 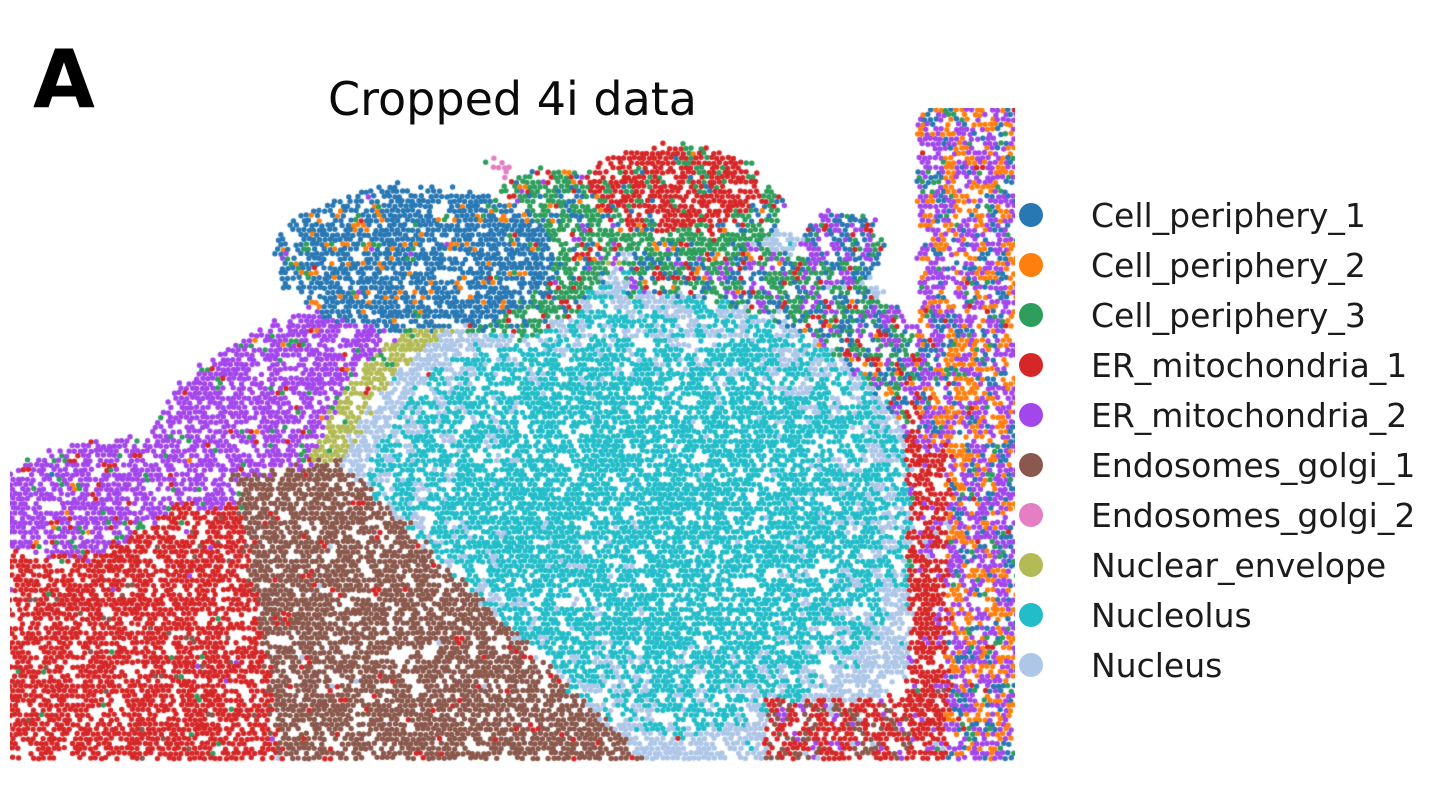 I want to click on panel-label: A, so click(x=64, y=79).